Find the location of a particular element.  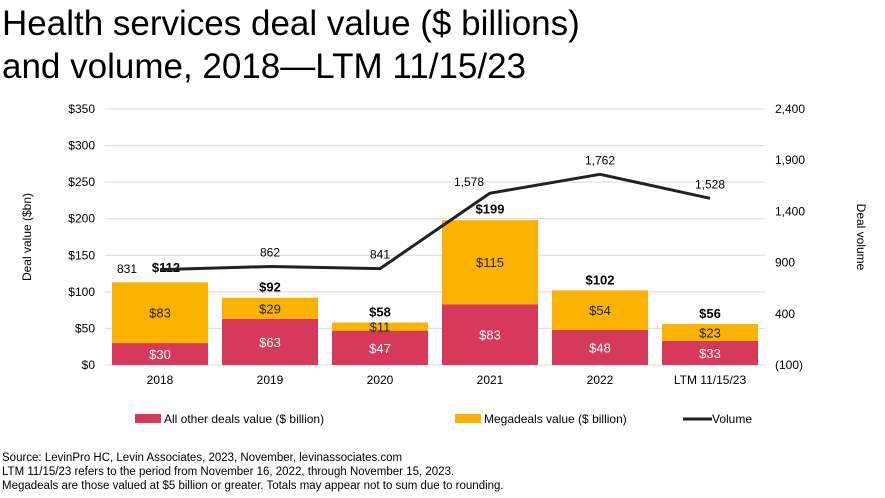

legend-swatch-all-other is located at coordinates (148, 418).